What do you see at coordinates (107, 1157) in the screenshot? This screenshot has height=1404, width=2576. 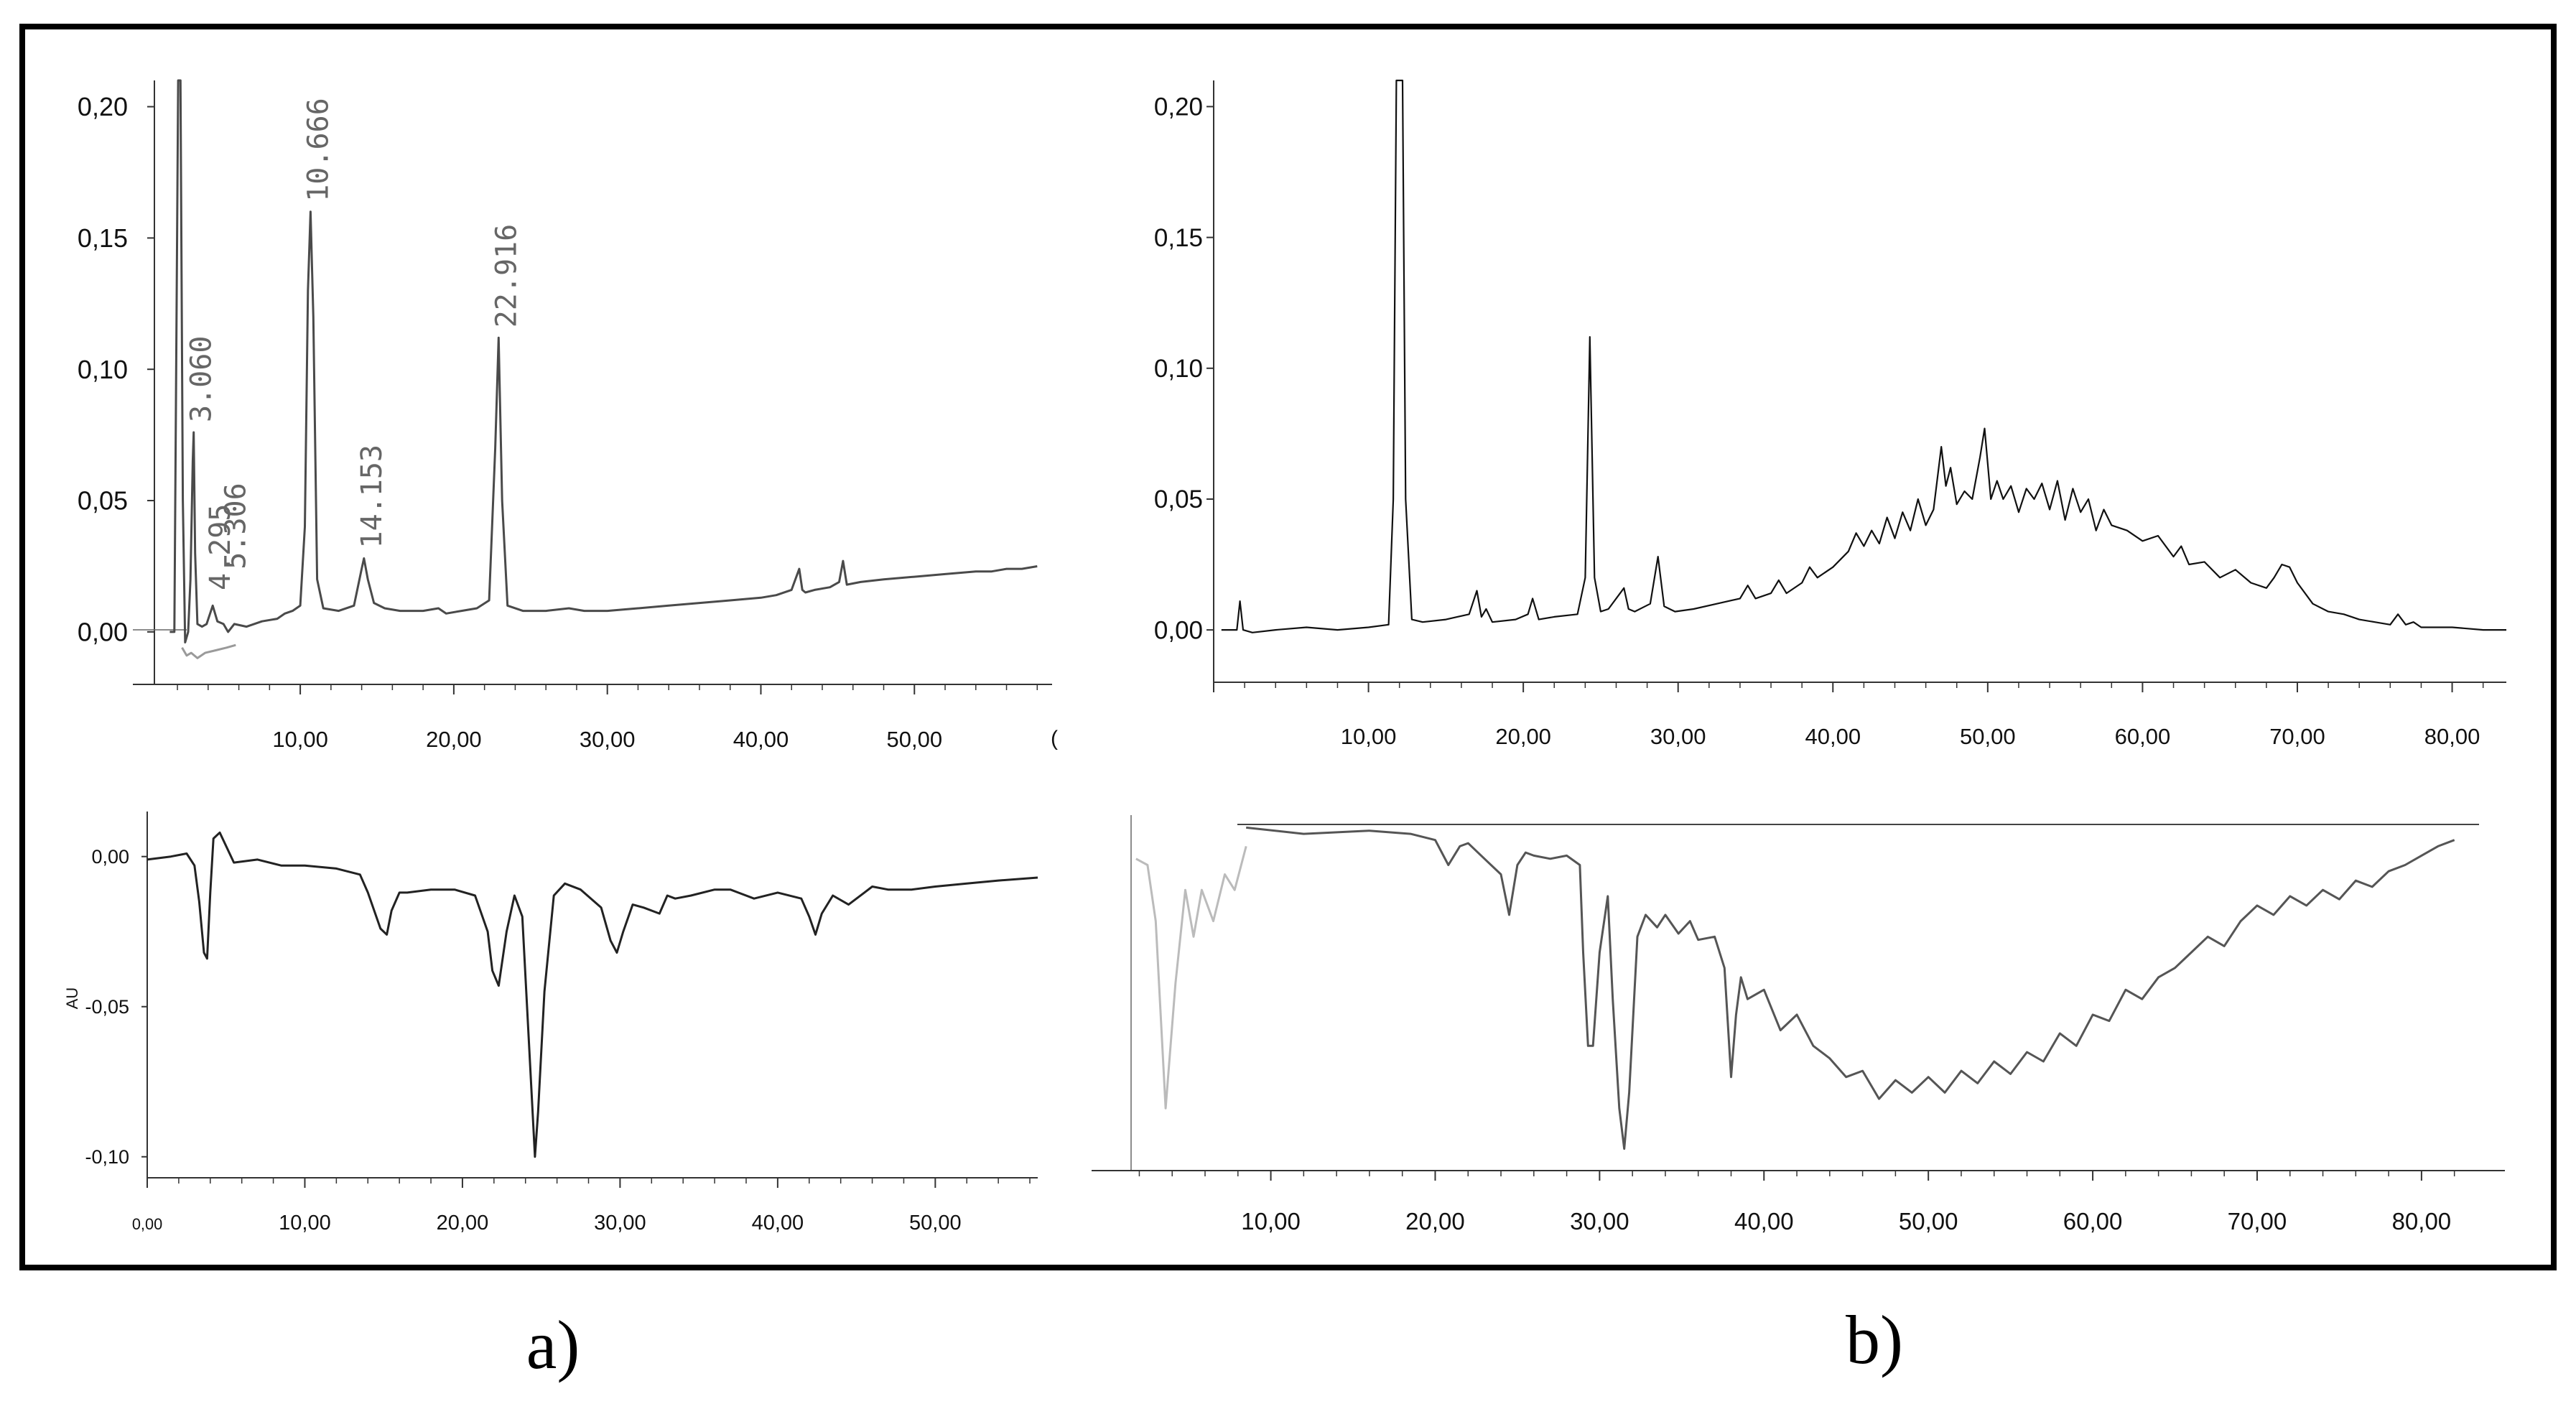 I see `y-tick-label: -0,10` at bounding box center [107, 1157].